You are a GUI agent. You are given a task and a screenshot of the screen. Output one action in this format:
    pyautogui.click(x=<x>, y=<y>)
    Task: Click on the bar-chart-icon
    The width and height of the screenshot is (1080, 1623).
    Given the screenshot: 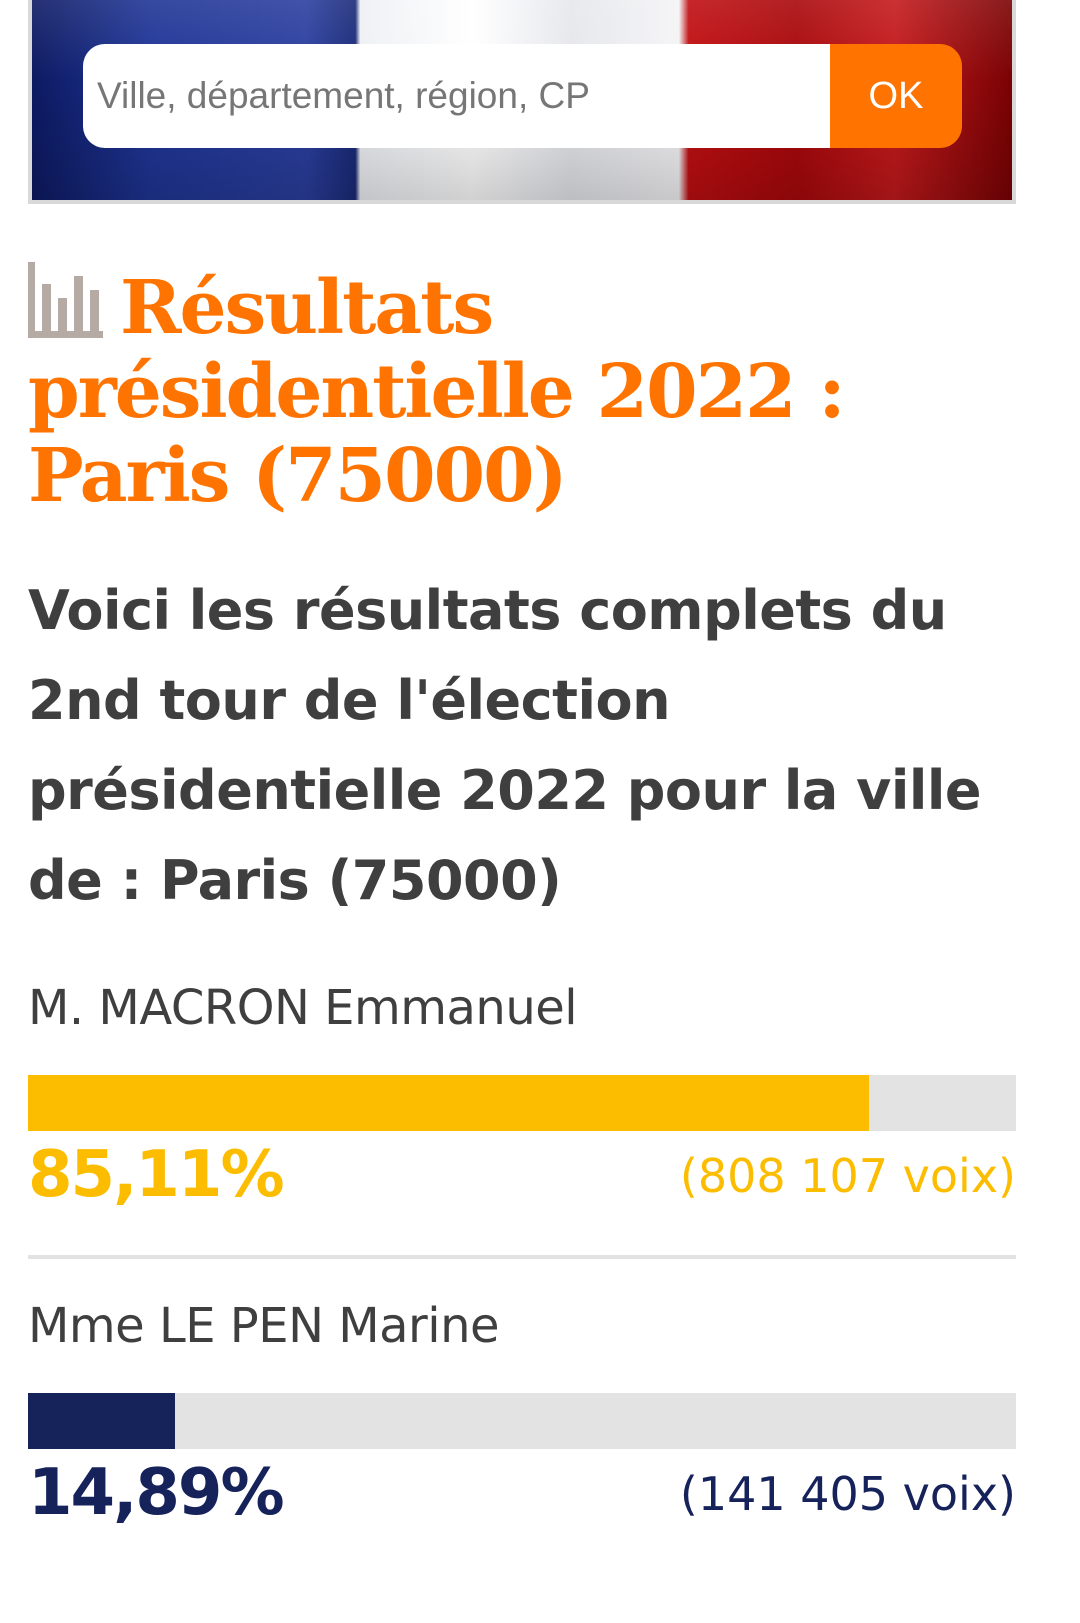 What is the action you would take?
    pyautogui.click(x=65, y=300)
    